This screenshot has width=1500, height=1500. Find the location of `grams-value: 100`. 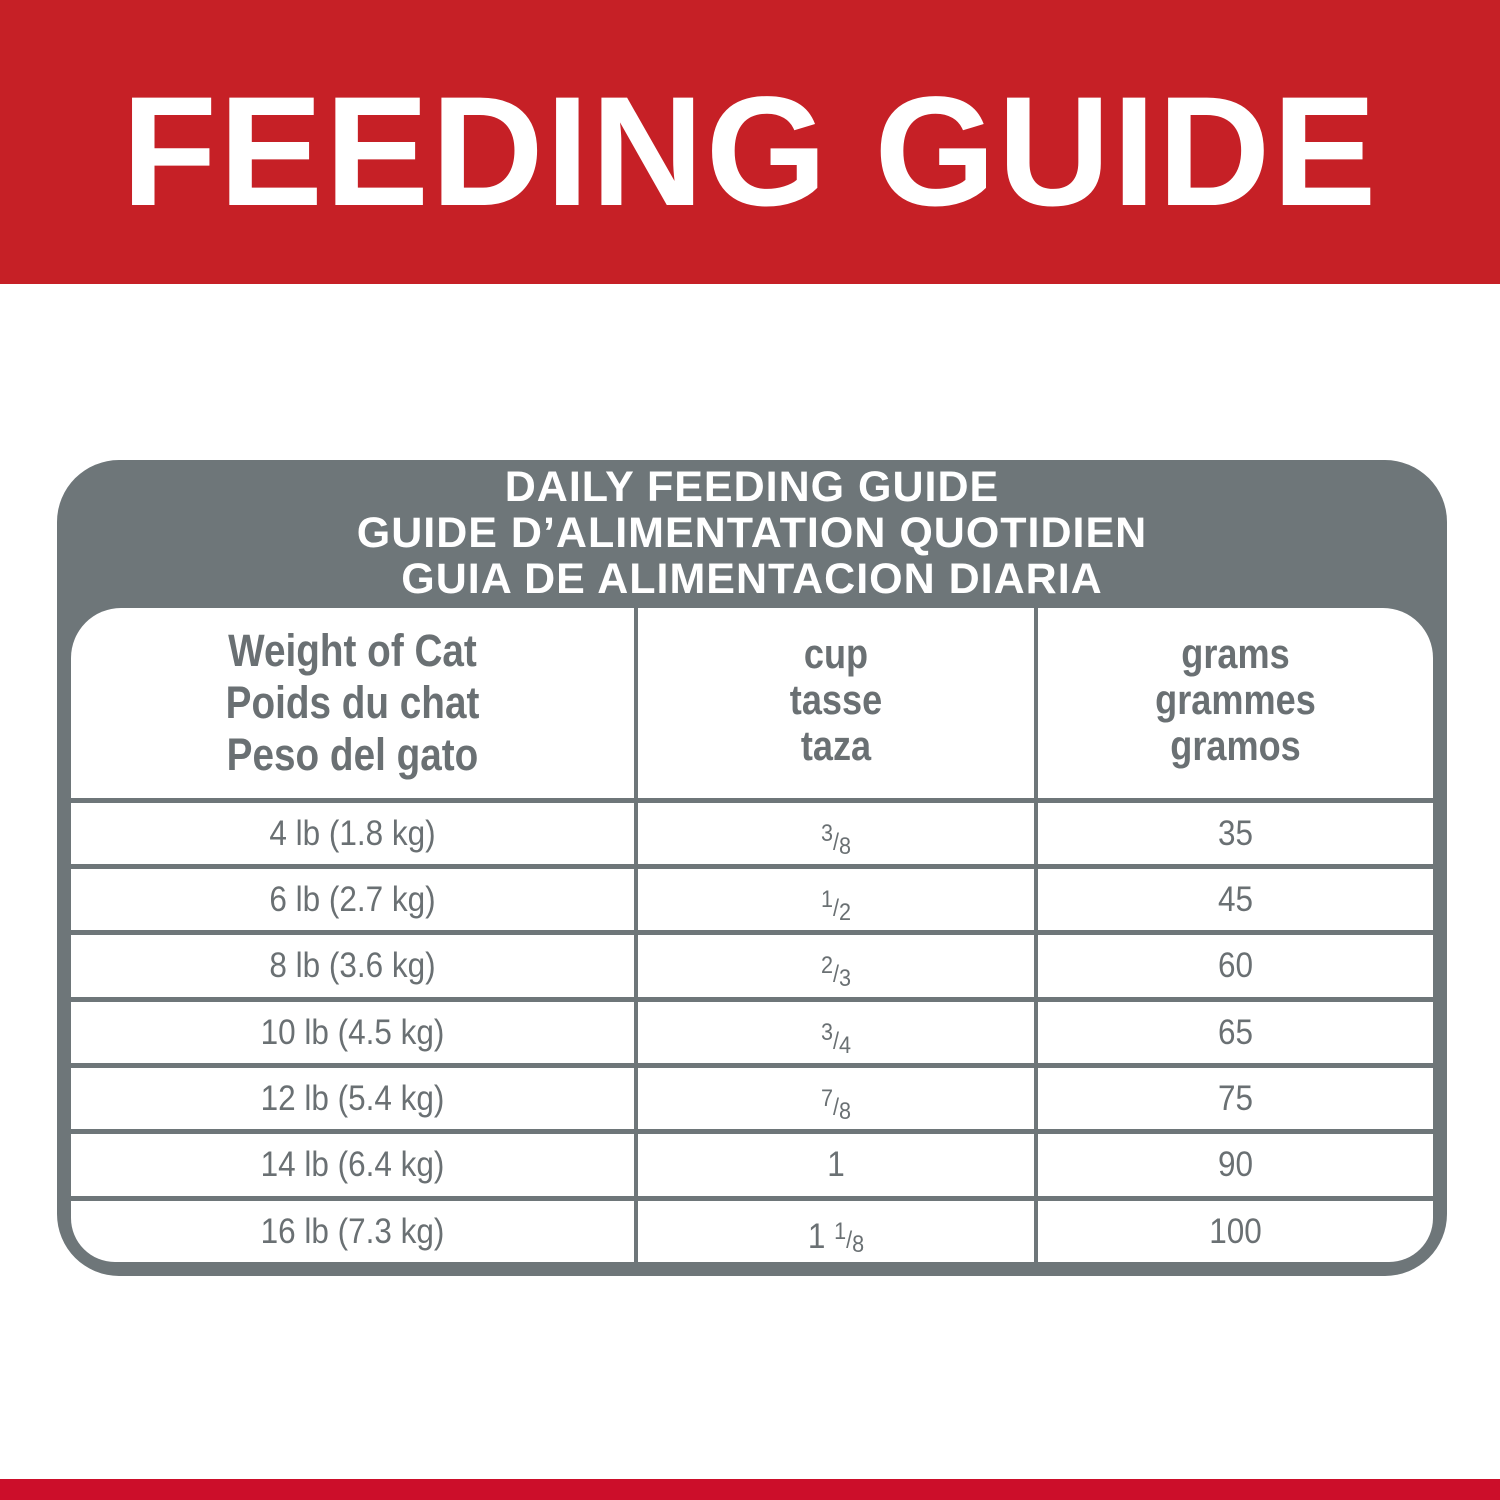

grams-value: 100 is located at coordinates (1235, 1231).